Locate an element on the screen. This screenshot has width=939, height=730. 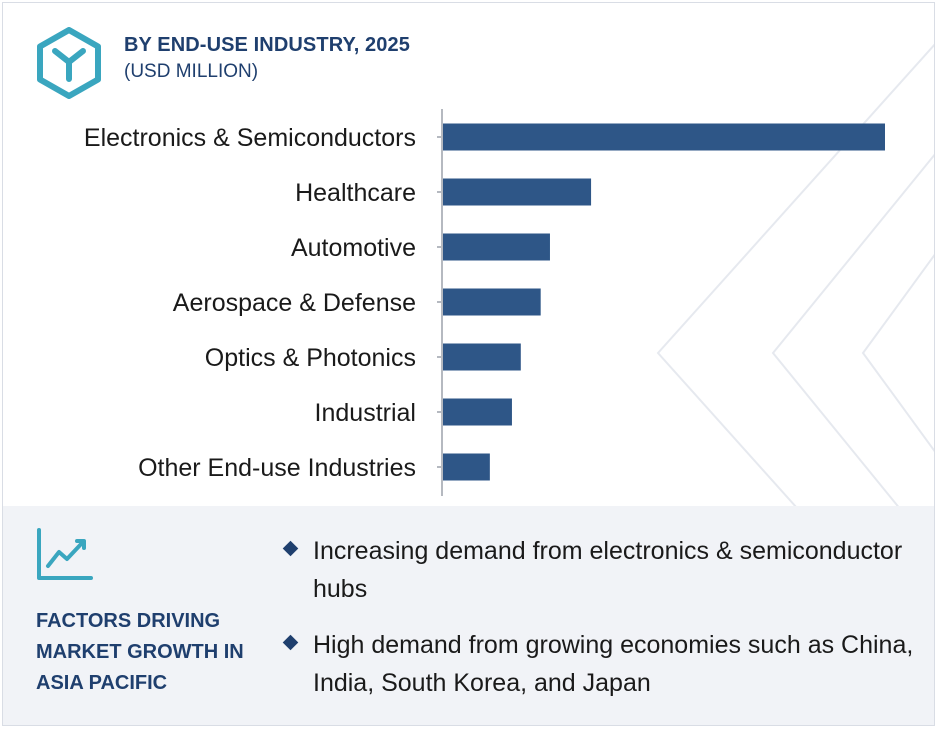
chart-title: BY END-USE INDUSTRY, 2025 is located at coordinates (267, 45).